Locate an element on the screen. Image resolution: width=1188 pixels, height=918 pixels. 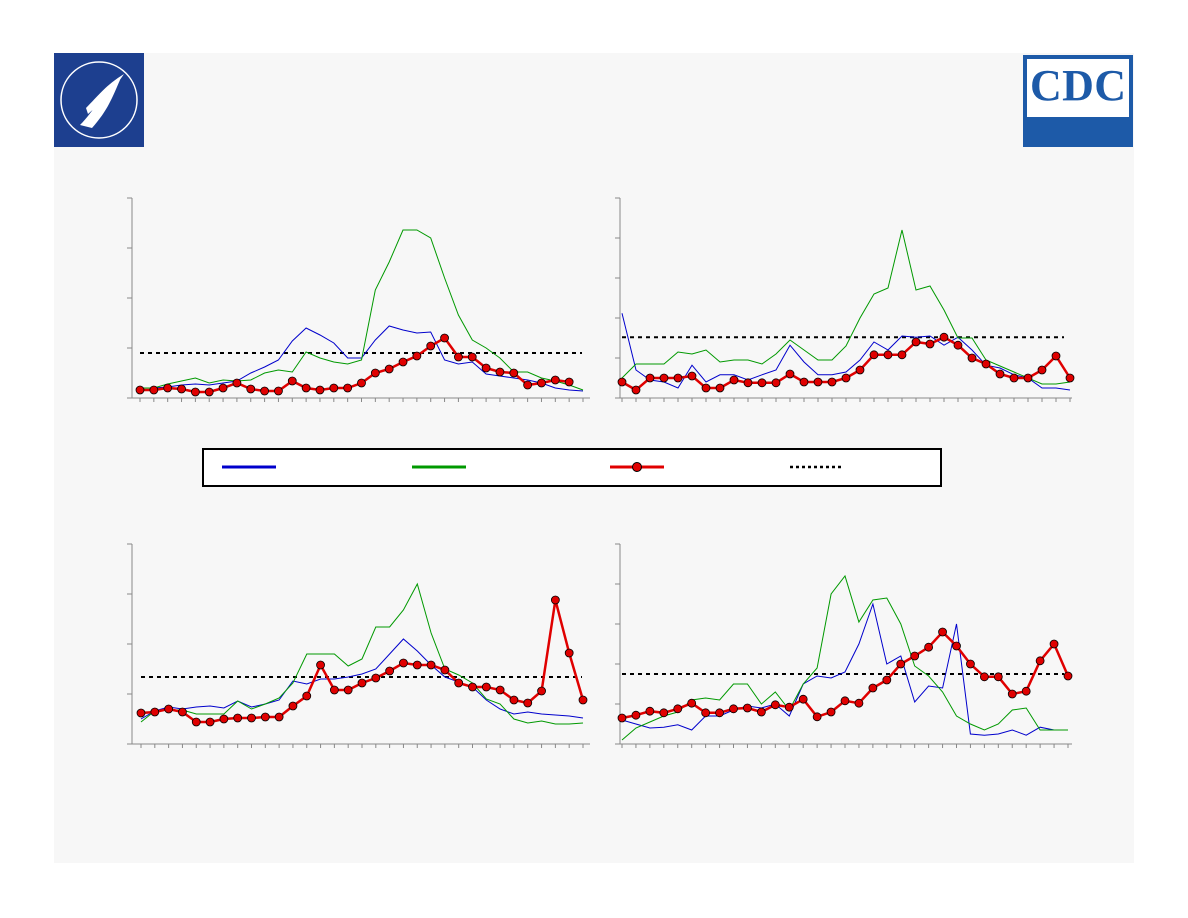
legend-marker is located at coordinates (637, 467).